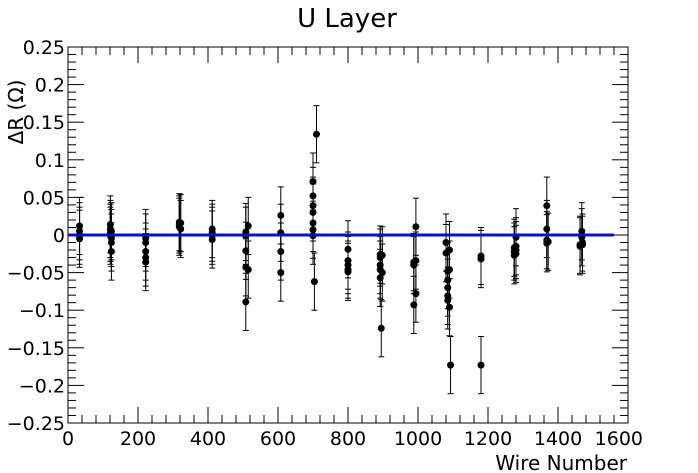 The width and height of the screenshot is (698, 473). Describe the element at coordinates (619, 439) in the screenshot. I see `x-tick-label: 1600` at that location.